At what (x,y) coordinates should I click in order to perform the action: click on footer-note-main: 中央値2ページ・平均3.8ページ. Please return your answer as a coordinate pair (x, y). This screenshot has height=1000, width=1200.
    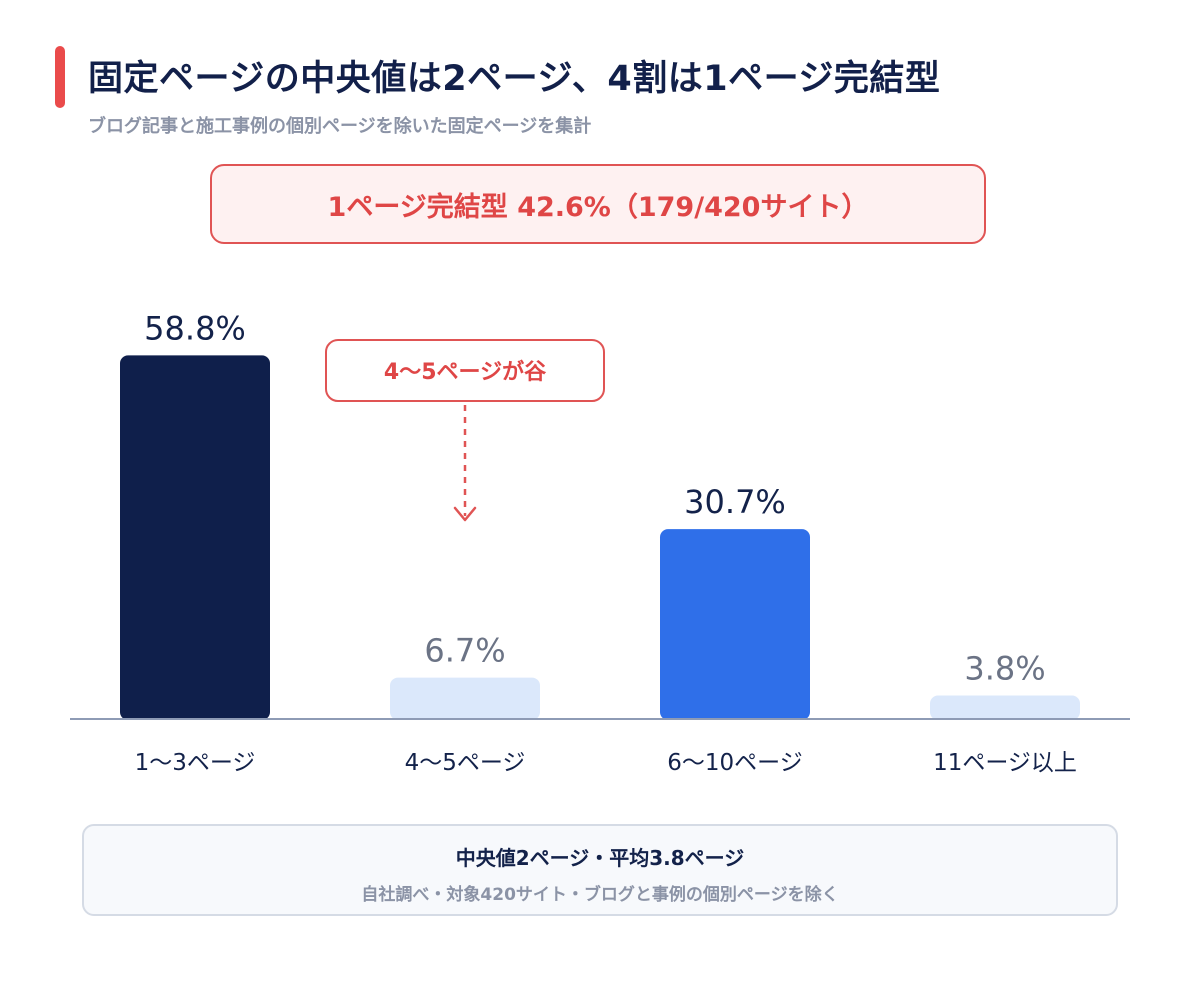
    Looking at the image, I should click on (600, 858).